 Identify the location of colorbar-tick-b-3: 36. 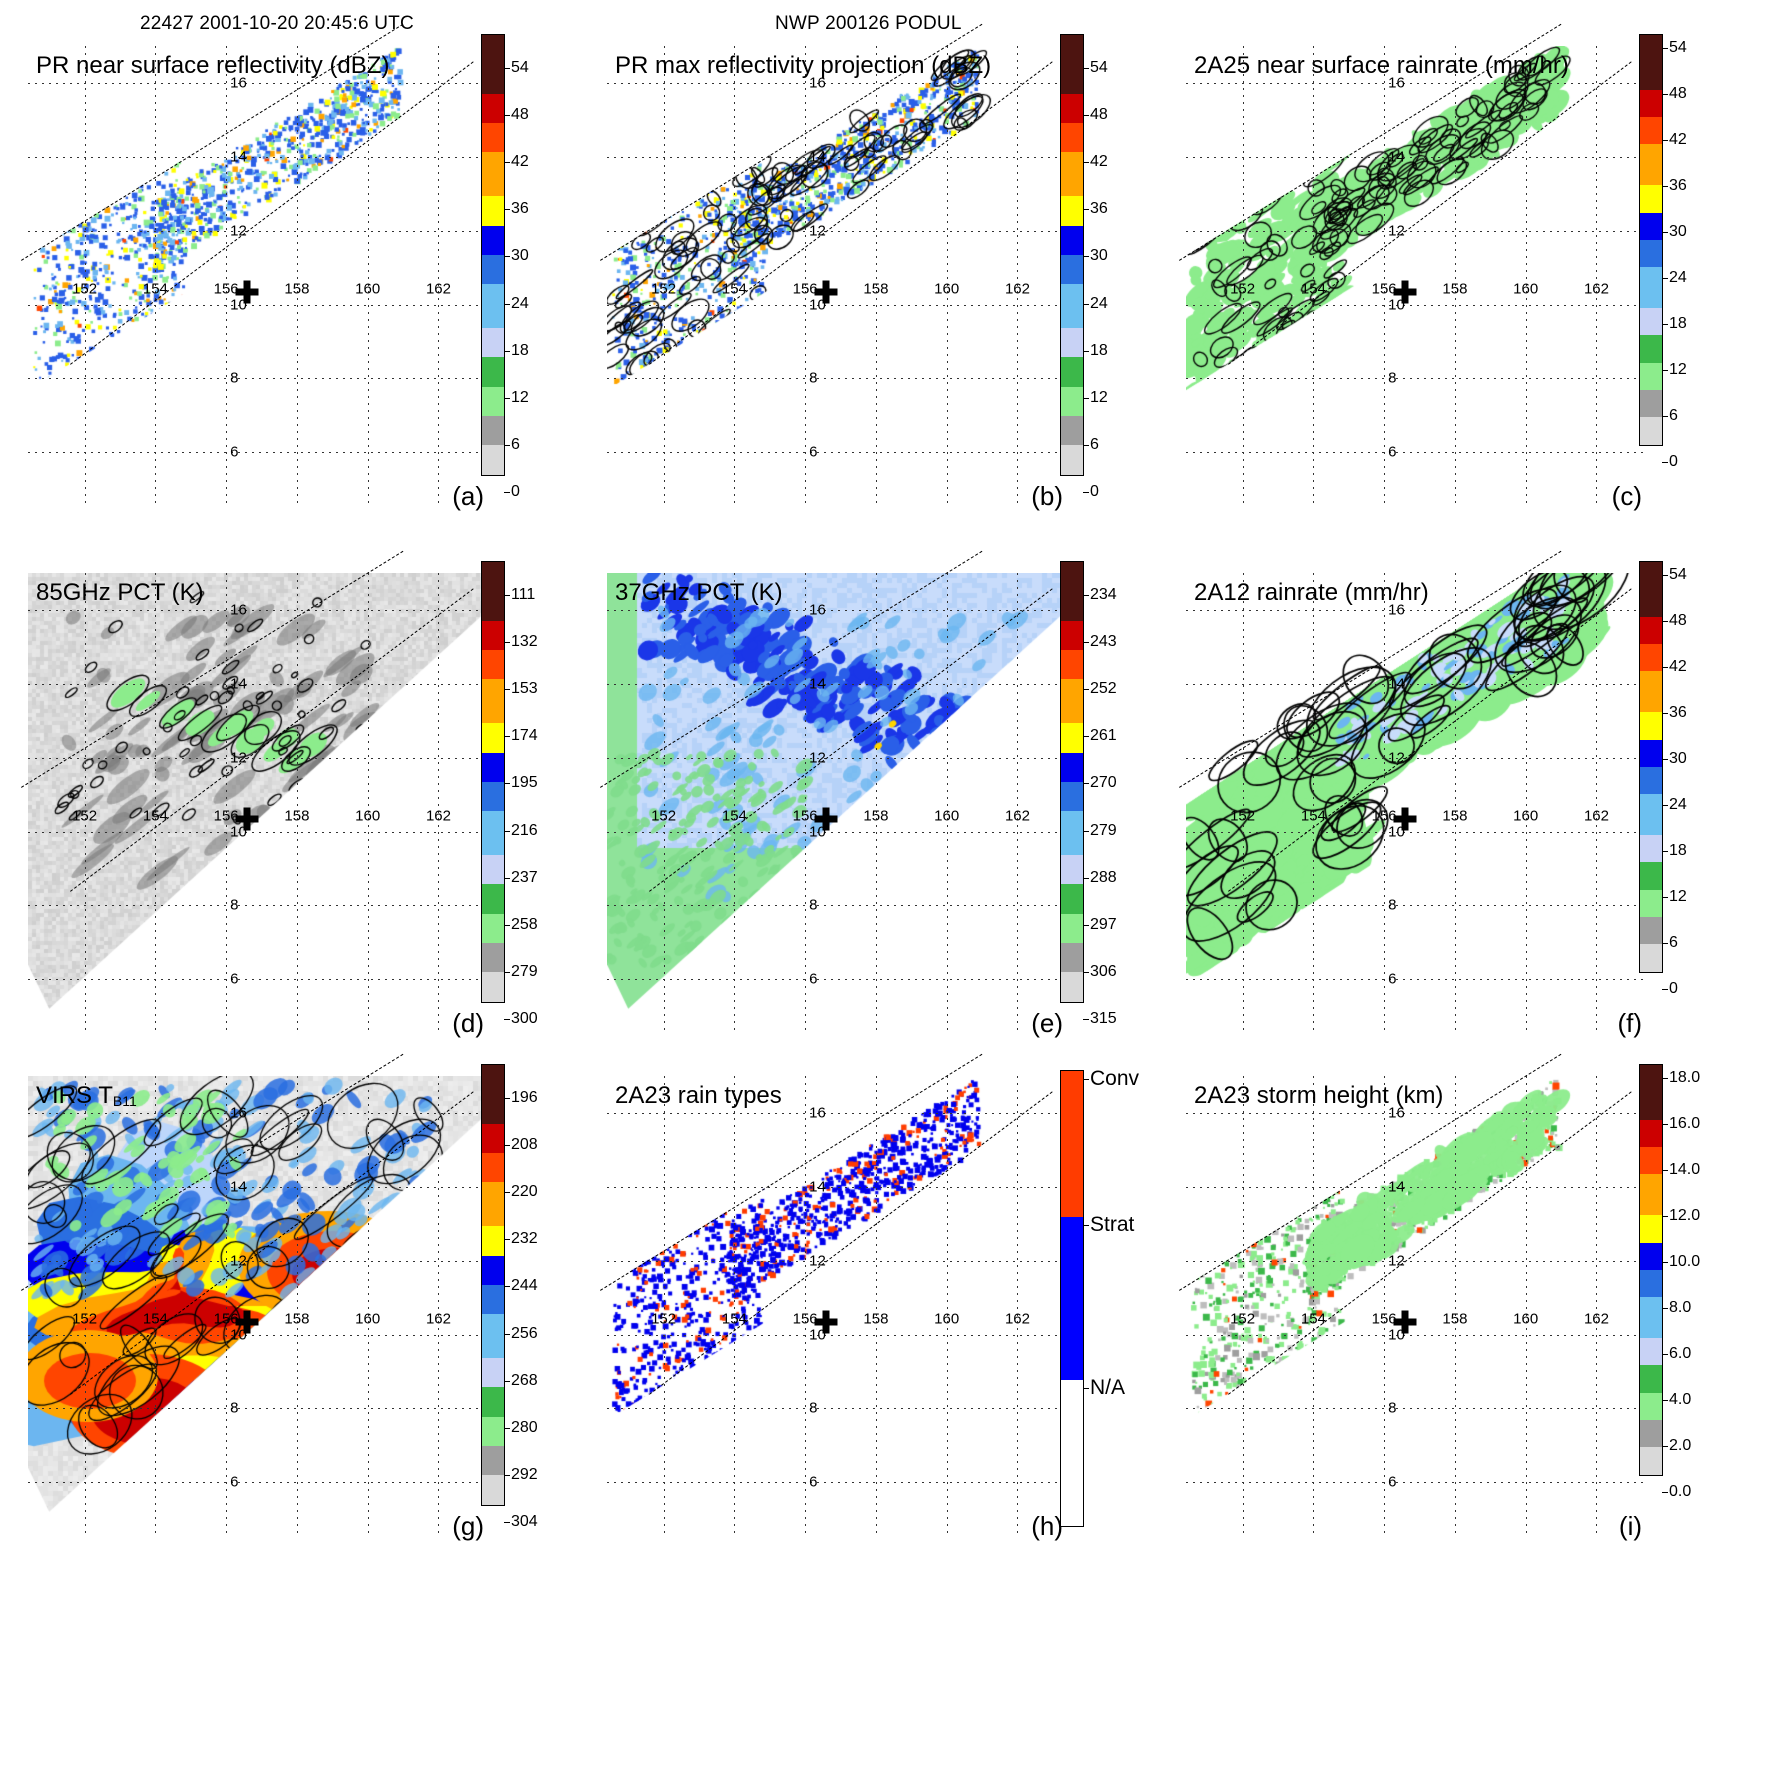
(1095, 209).